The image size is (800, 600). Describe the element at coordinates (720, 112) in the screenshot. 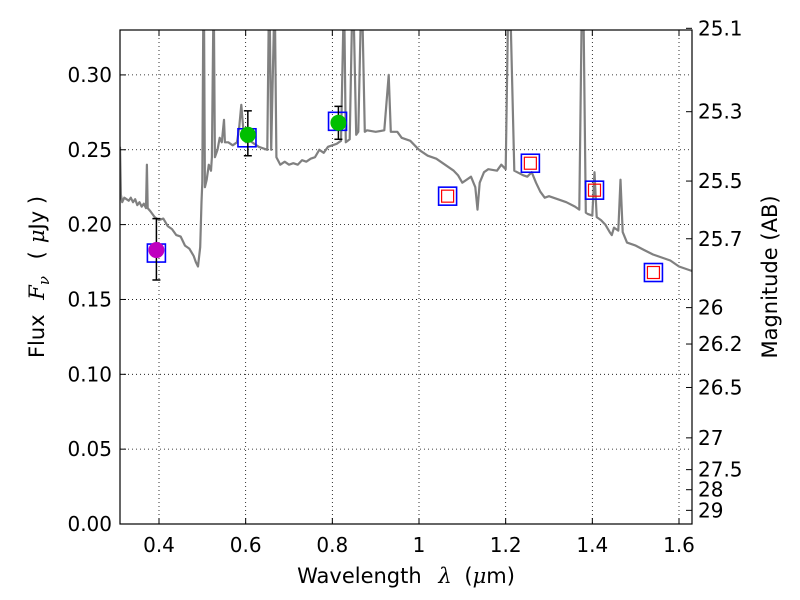

I see `mag-tick-label: 25.3` at that location.